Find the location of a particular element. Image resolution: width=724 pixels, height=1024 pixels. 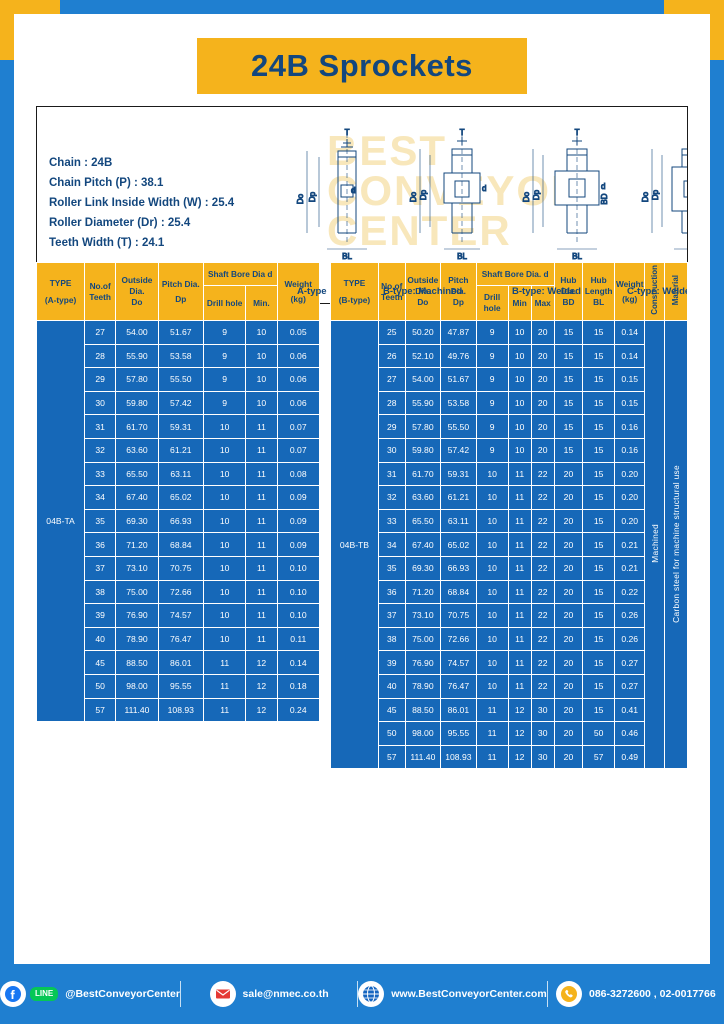

td-a-weight: 0.08 is located at coordinates (298, 474).